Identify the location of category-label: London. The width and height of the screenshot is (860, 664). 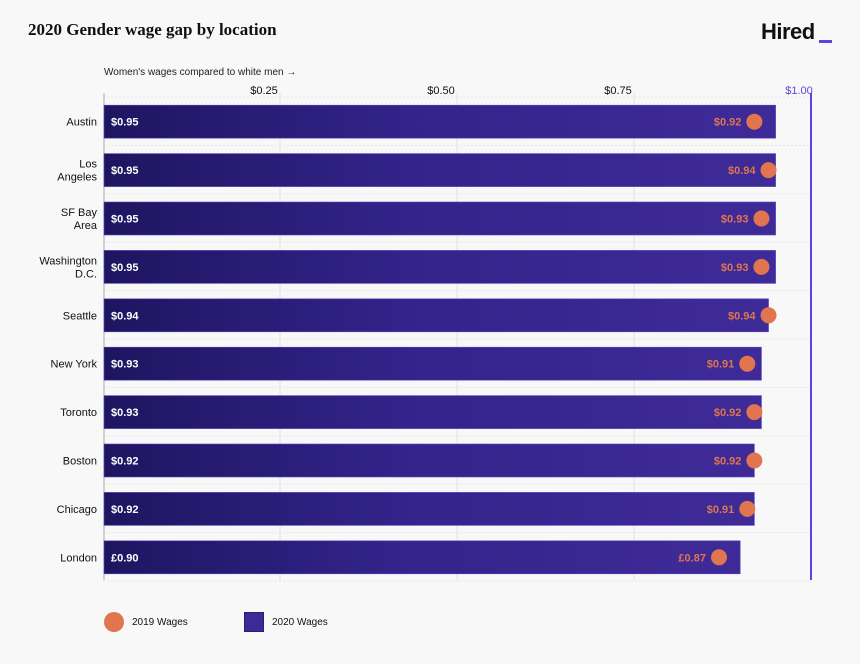
(78, 558).